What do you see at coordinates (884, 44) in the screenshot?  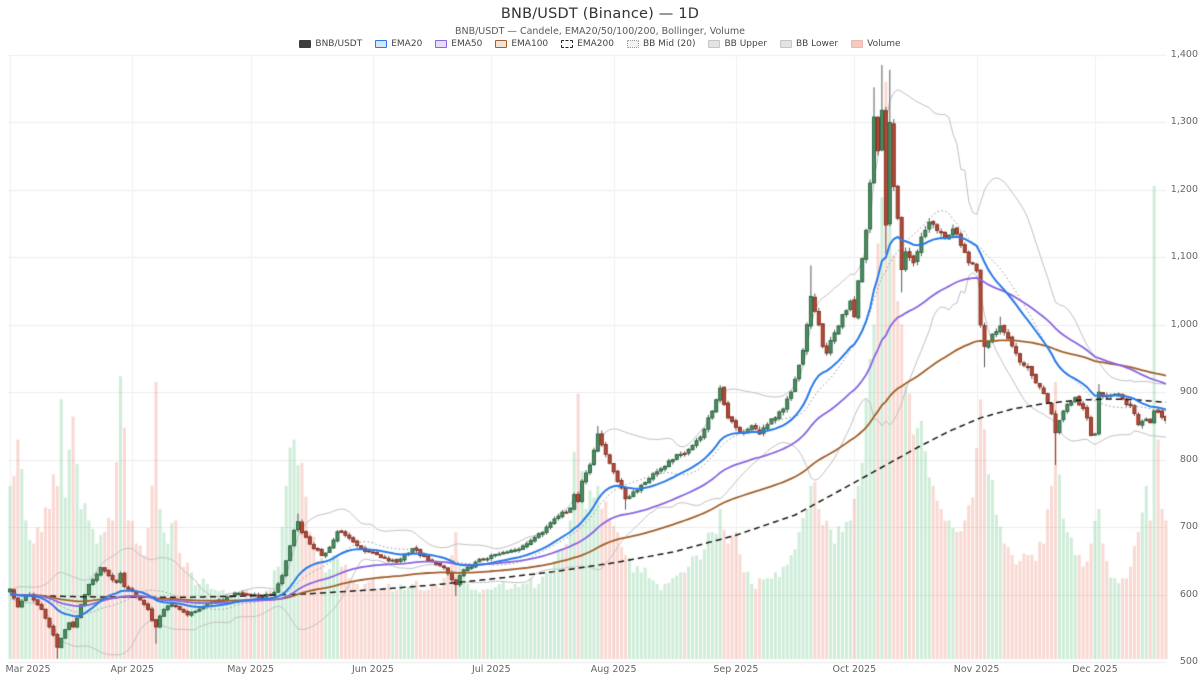 I see `legend-label: Volume` at bounding box center [884, 44].